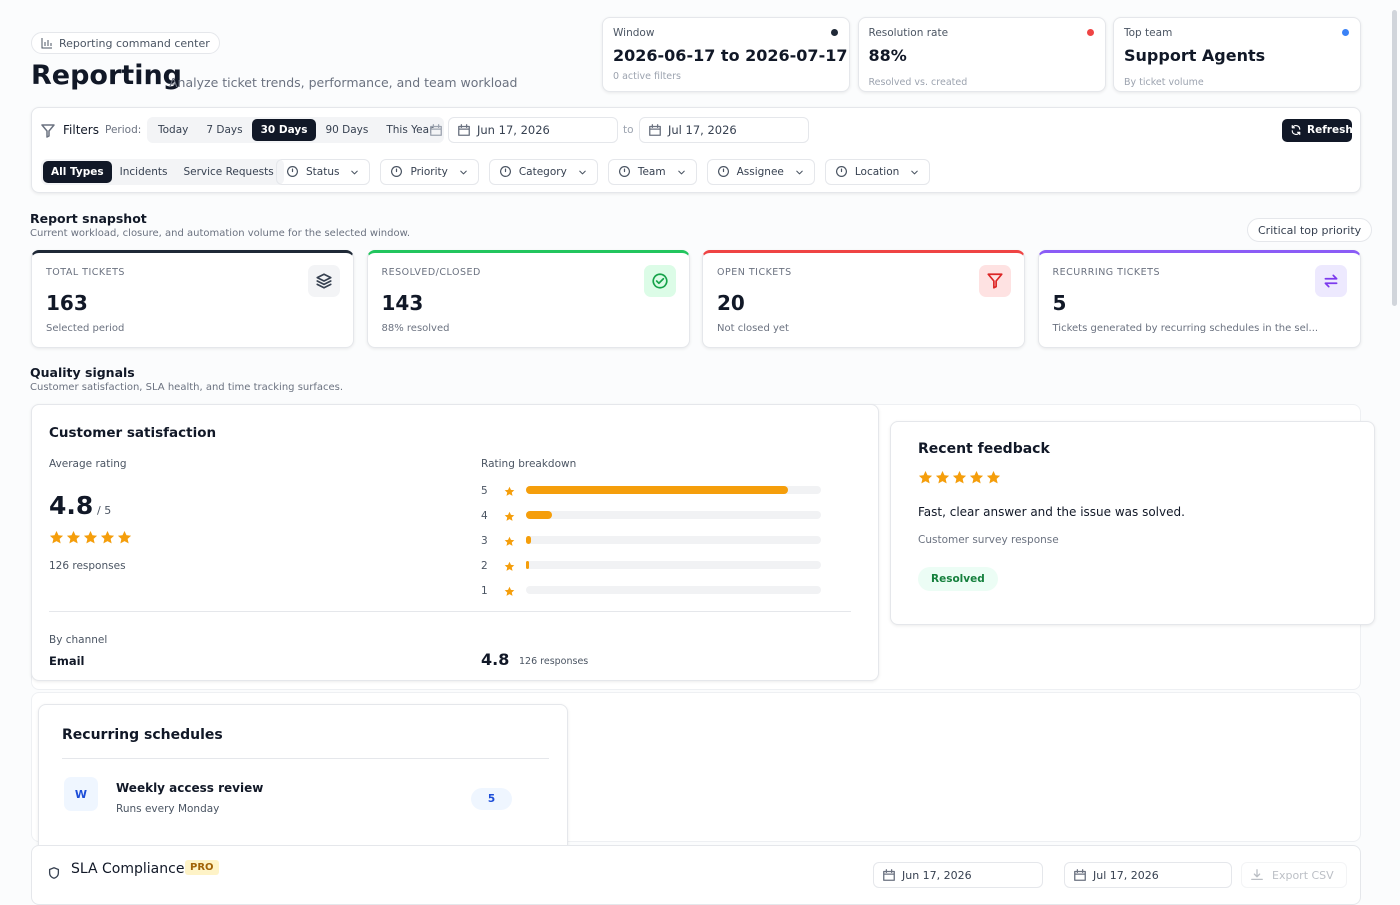 Image resolution: width=1400 pixels, height=905 pixels. Describe the element at coordinates (1106, 272) in the screenshot. I see `card-label: RECURRING TICKETS` at that location.